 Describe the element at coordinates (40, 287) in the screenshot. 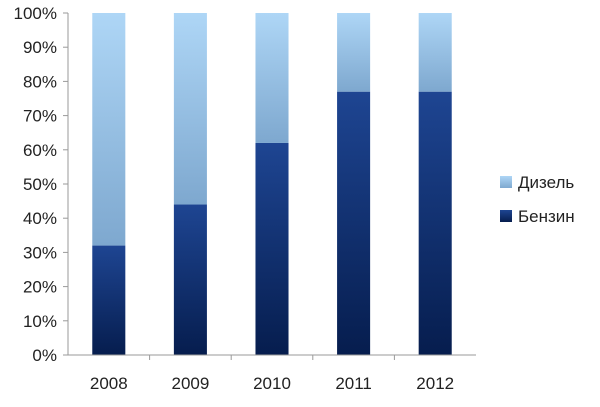

I see `y-tick-label: 20%` at that location.